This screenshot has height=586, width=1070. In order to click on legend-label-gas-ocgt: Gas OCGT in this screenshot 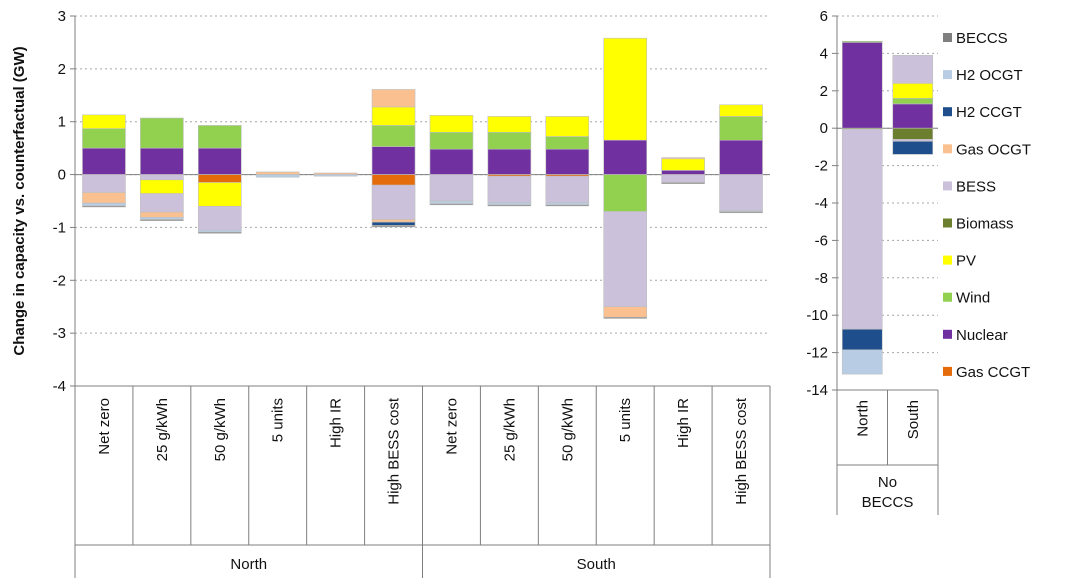, I will do `click(993, 149)`.